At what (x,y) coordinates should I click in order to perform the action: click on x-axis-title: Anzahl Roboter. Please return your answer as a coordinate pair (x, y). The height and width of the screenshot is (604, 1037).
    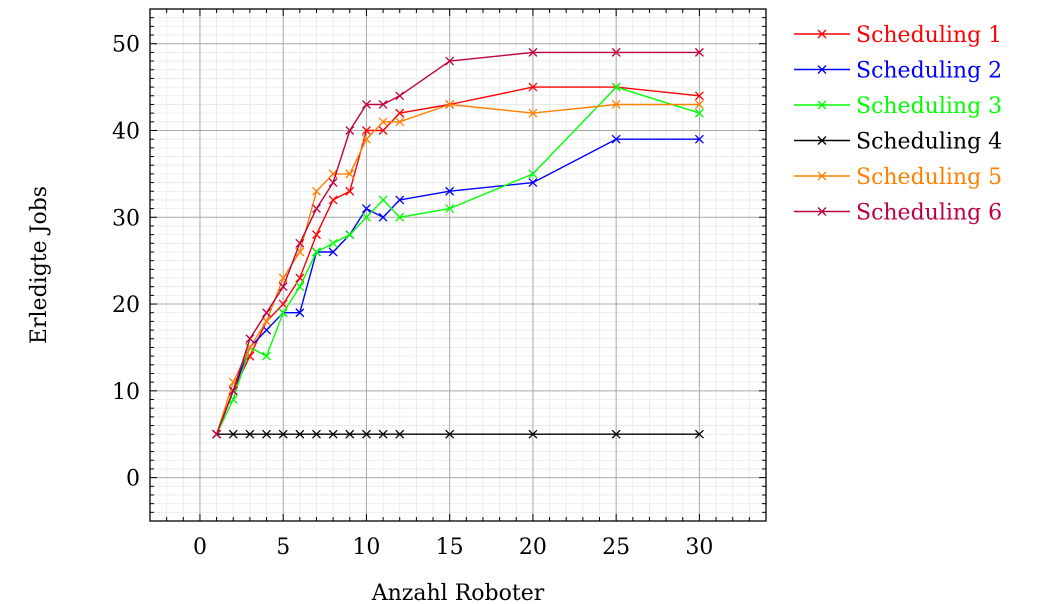
    Looking at the image, I should click on (458, 592).